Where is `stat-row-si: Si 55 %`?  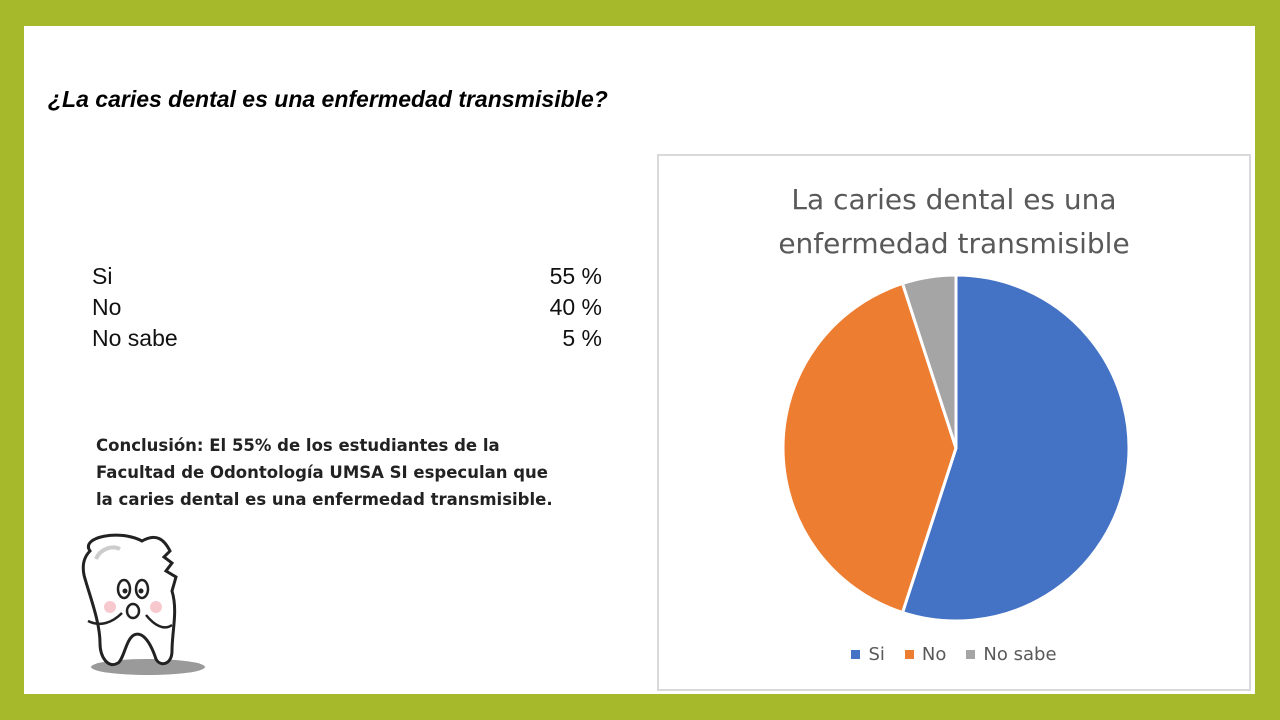
stat-row-si: Si 55 % is located at coordinates (347, 276).